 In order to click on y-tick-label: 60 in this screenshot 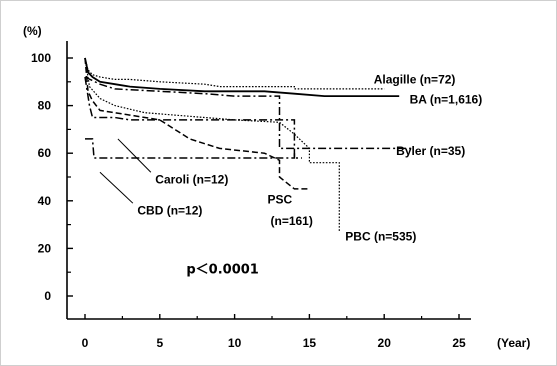, I will do `click(45, 153)`.